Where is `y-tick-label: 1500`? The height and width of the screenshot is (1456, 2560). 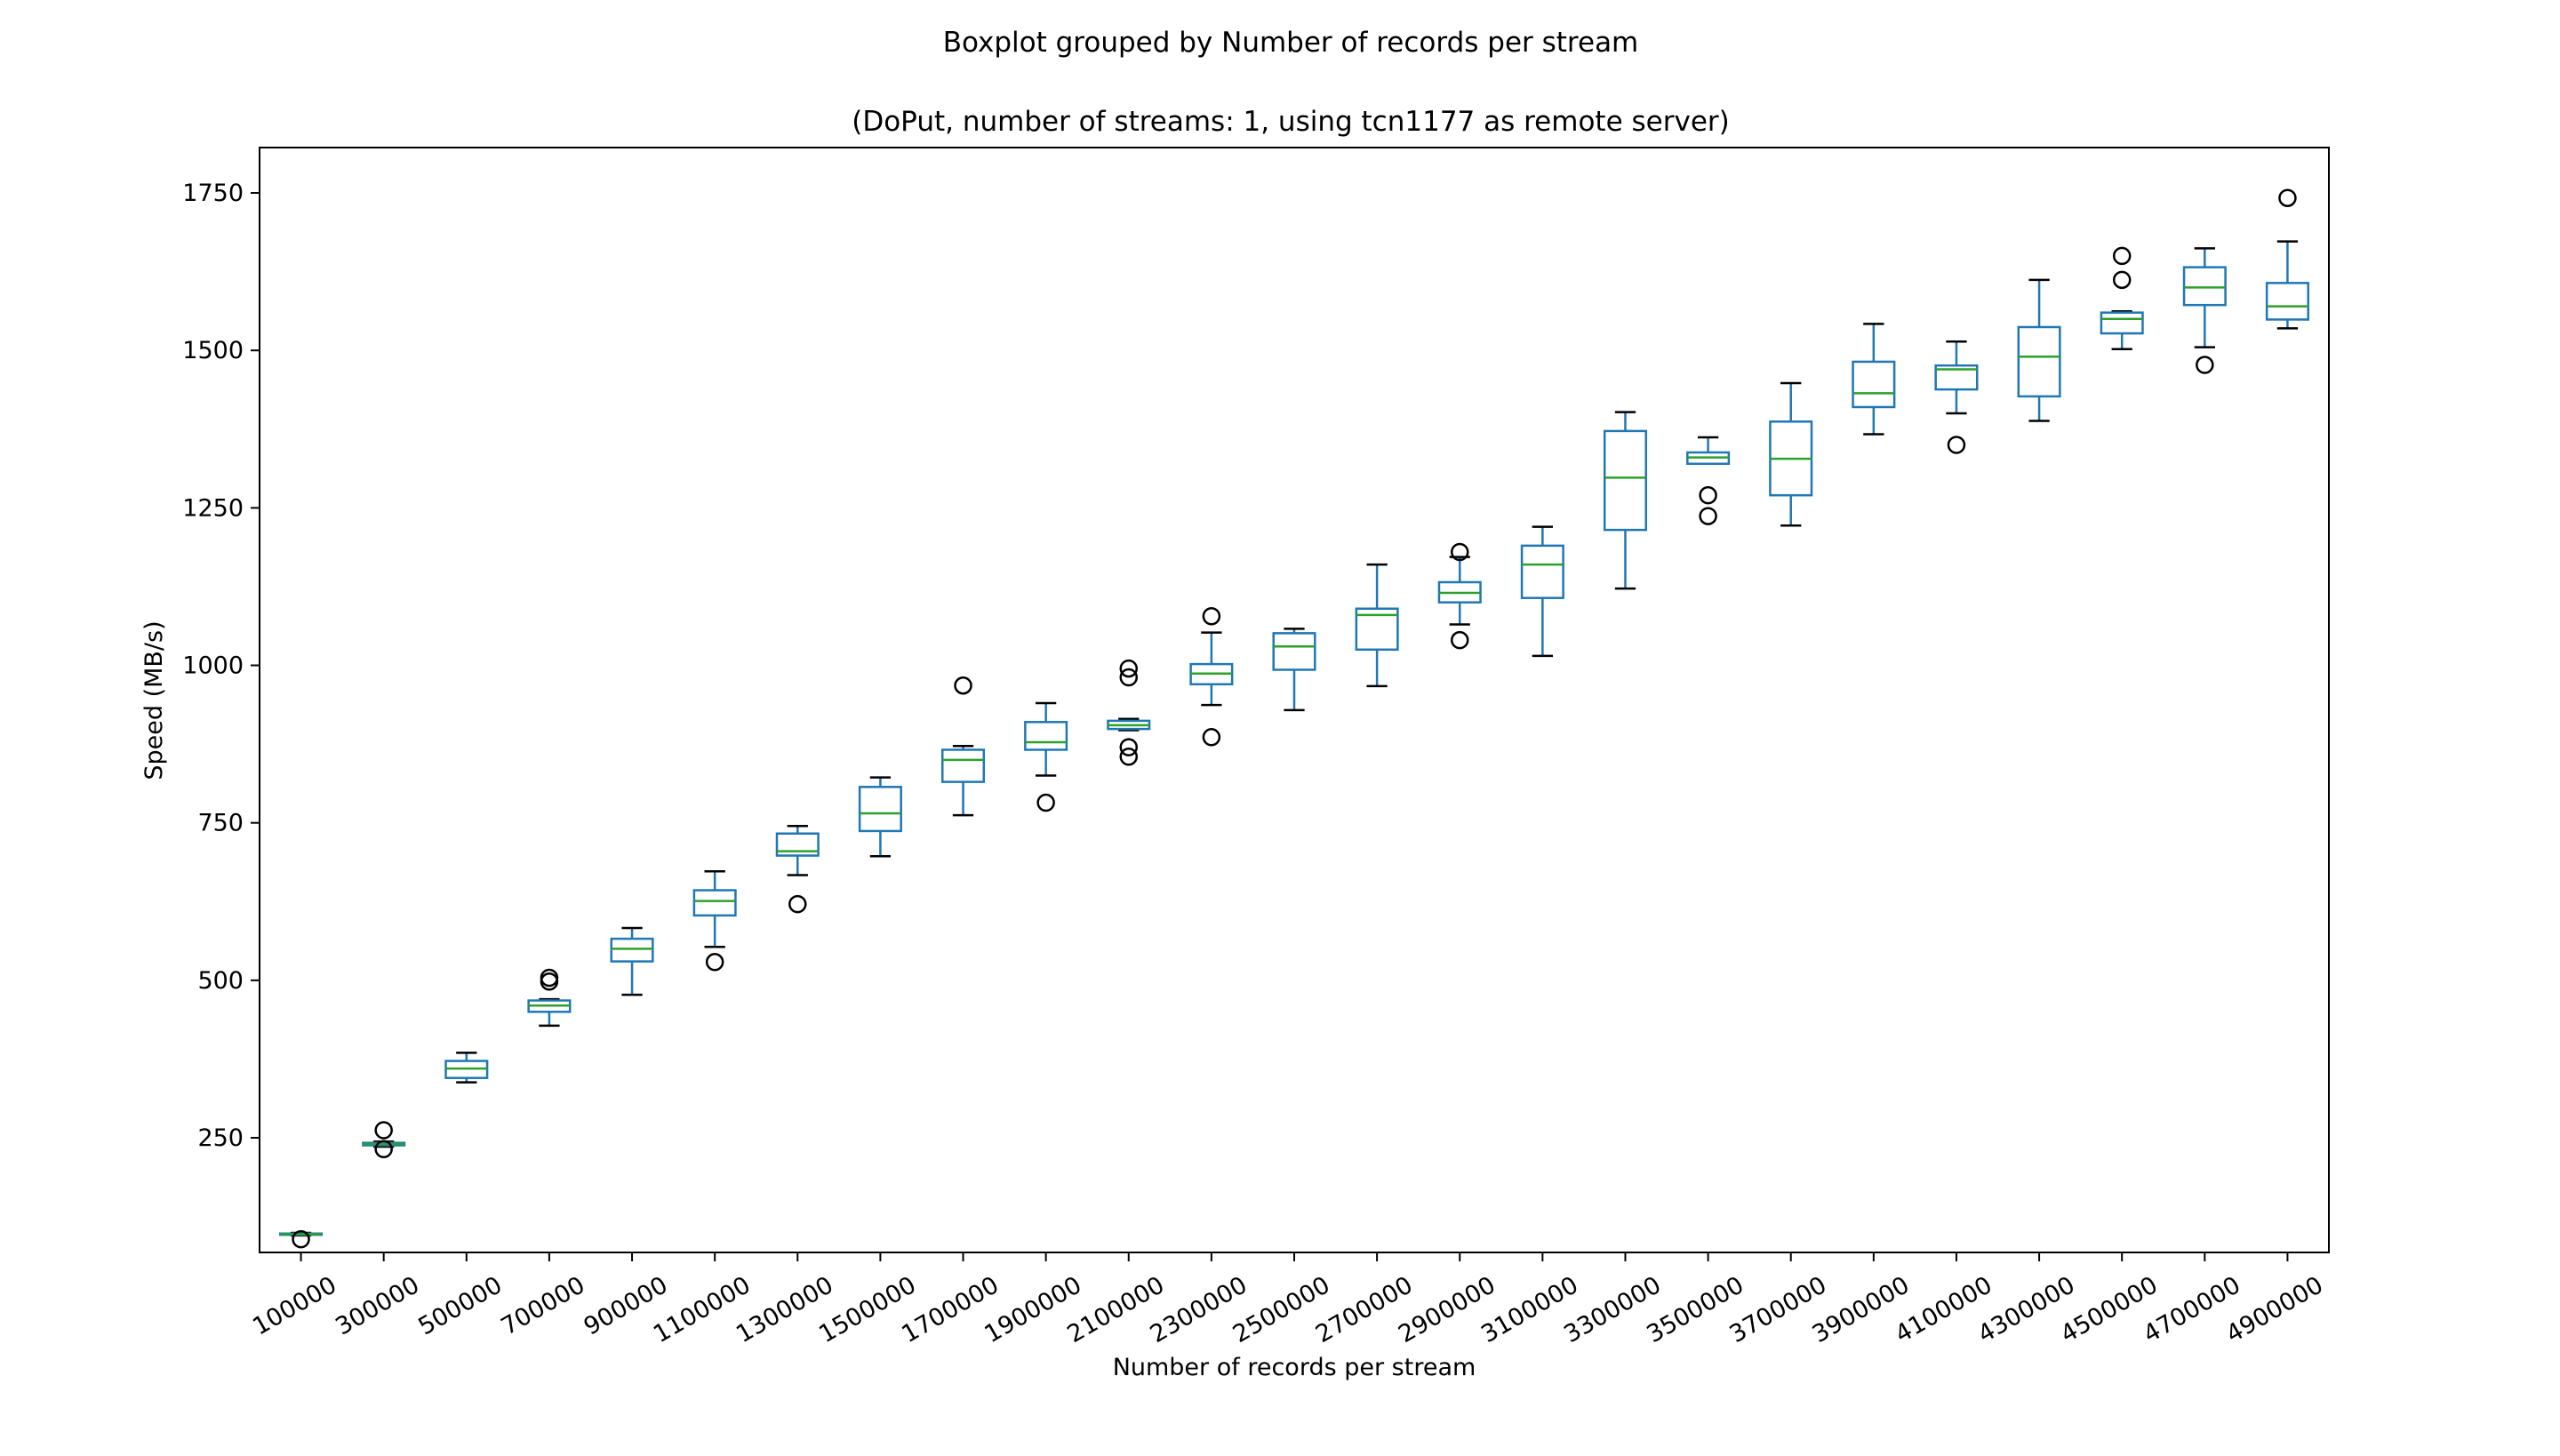 y-tick-label: 1500 is located at coordinates (213, 350).